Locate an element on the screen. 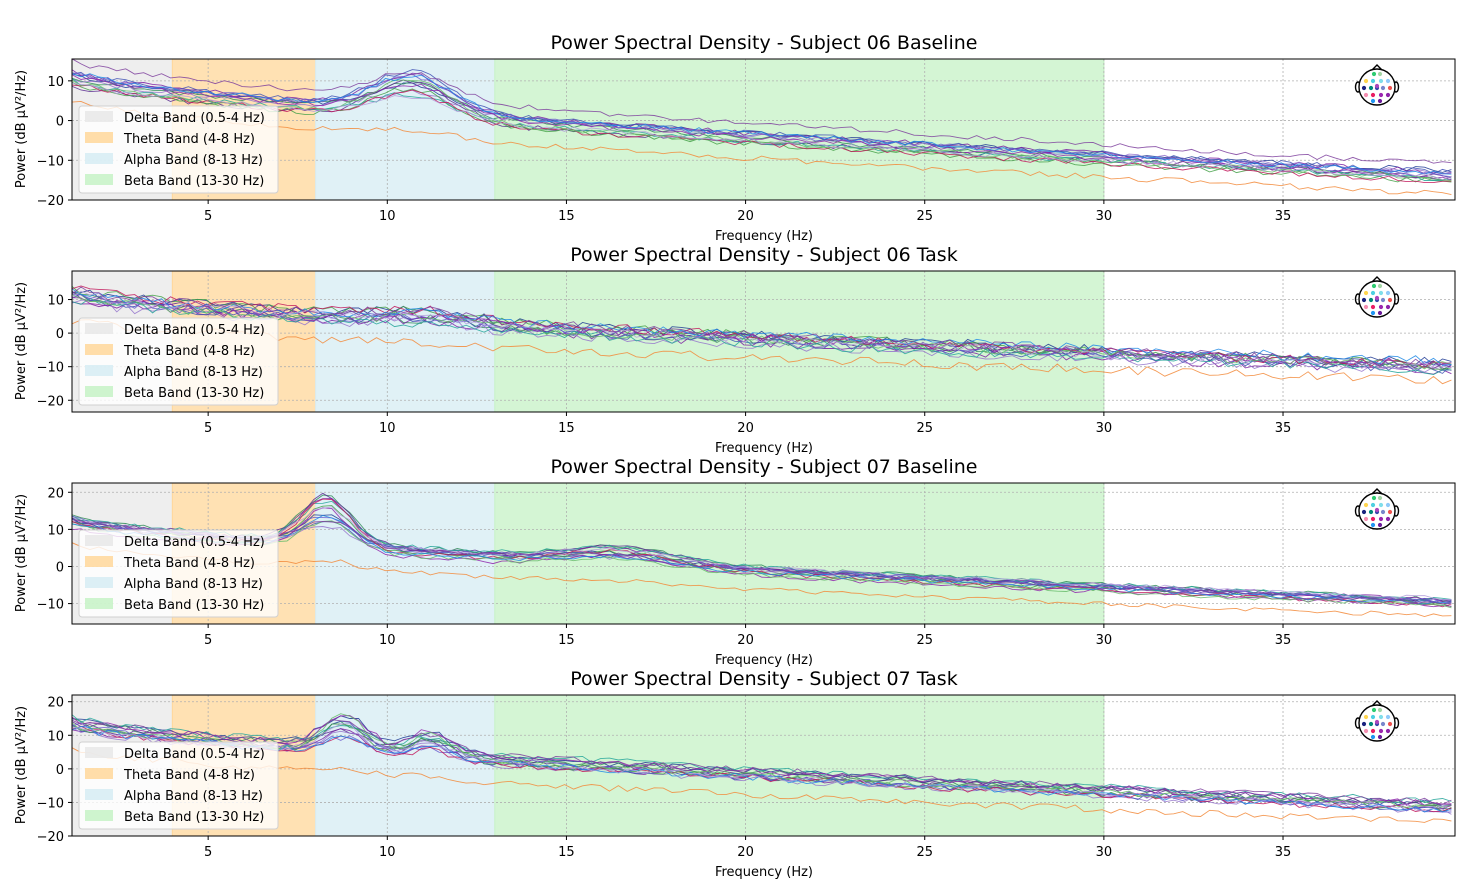 This screenshot has width=1470, height=884. y-axis-label: Power (dB µV²/Hz) is located at coordinates (21, 553).